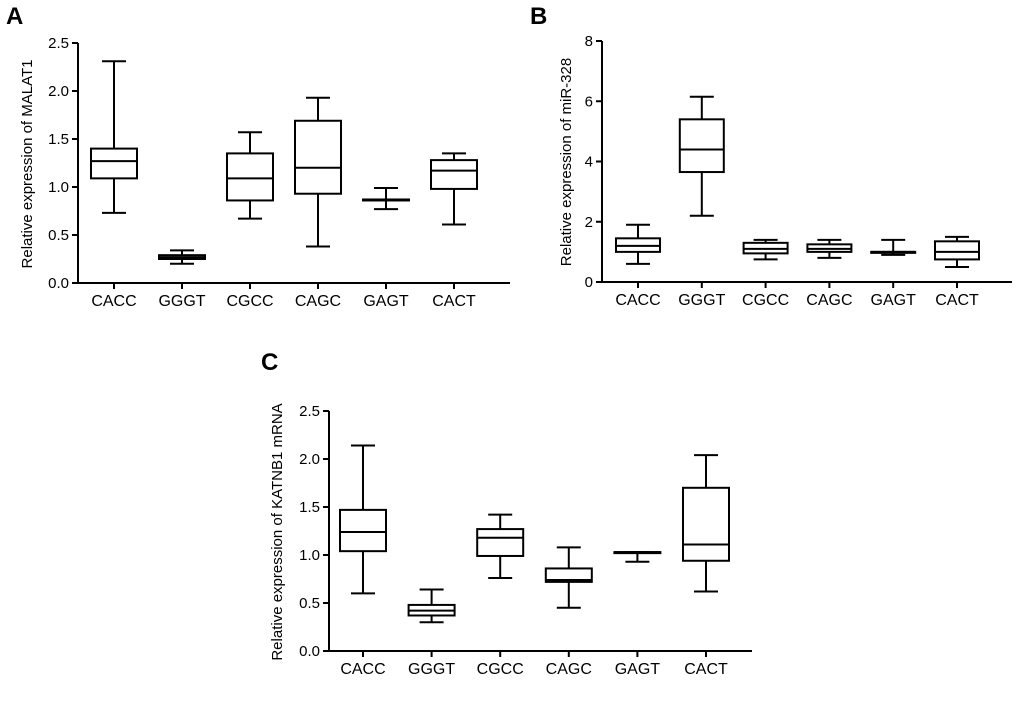 The width and height of the screenshot is (1020, 704). I want to click on panel-c-letter: C, so click(269, 362).